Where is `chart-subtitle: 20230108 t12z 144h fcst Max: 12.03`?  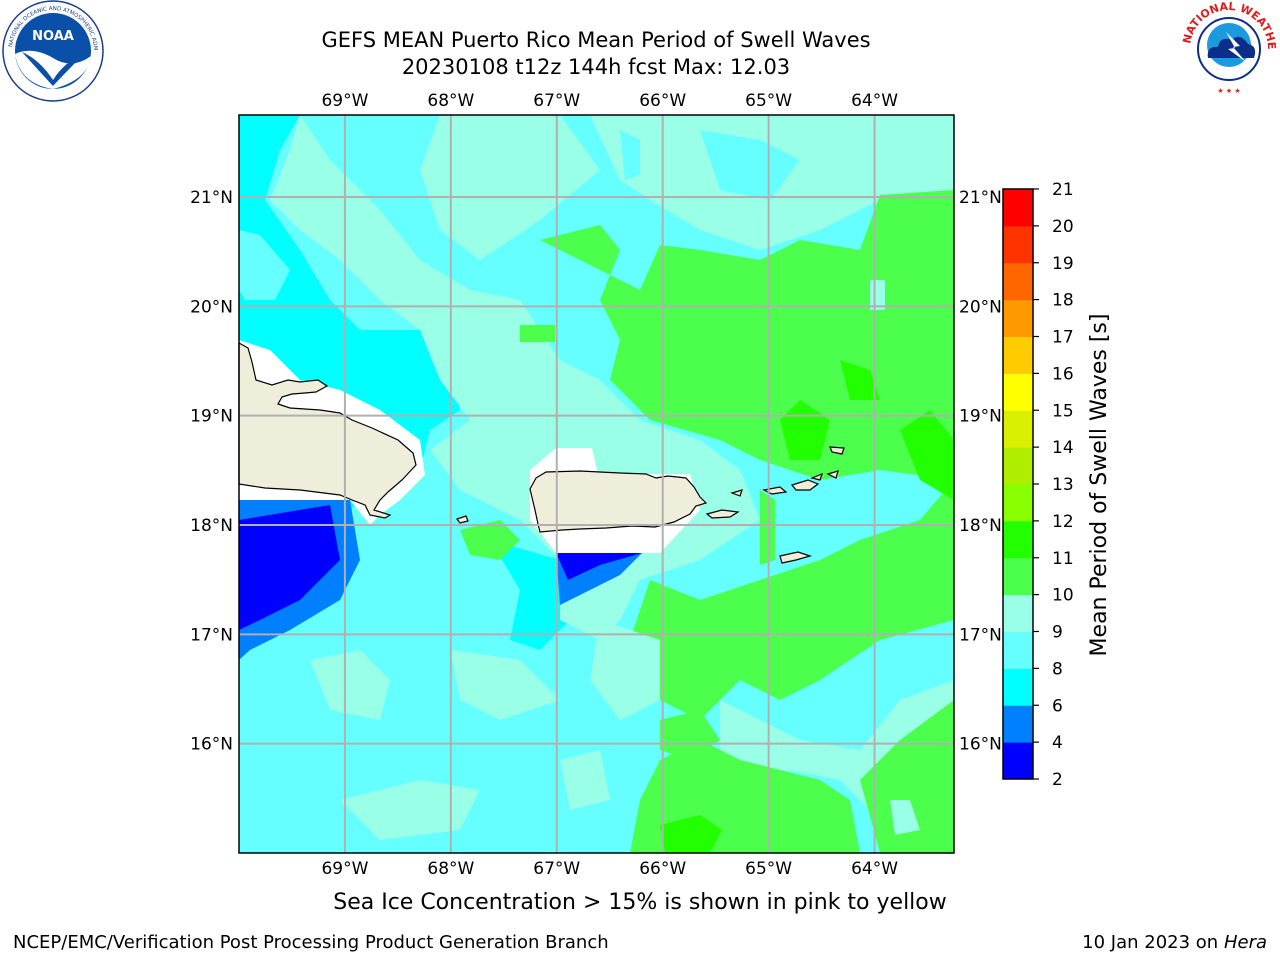
chart-subtitle: 20230108 t12z 144h fcst Max: 12.03 is located at coordinates (596, 67).